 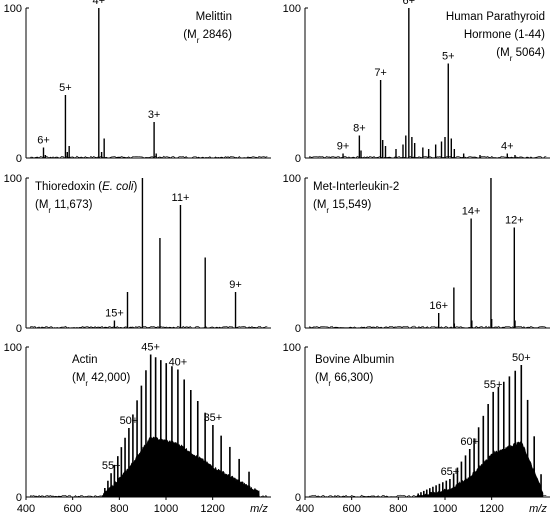 I want to click on title-segment: Met-Interleukin-2, so click(x=356, y=187).